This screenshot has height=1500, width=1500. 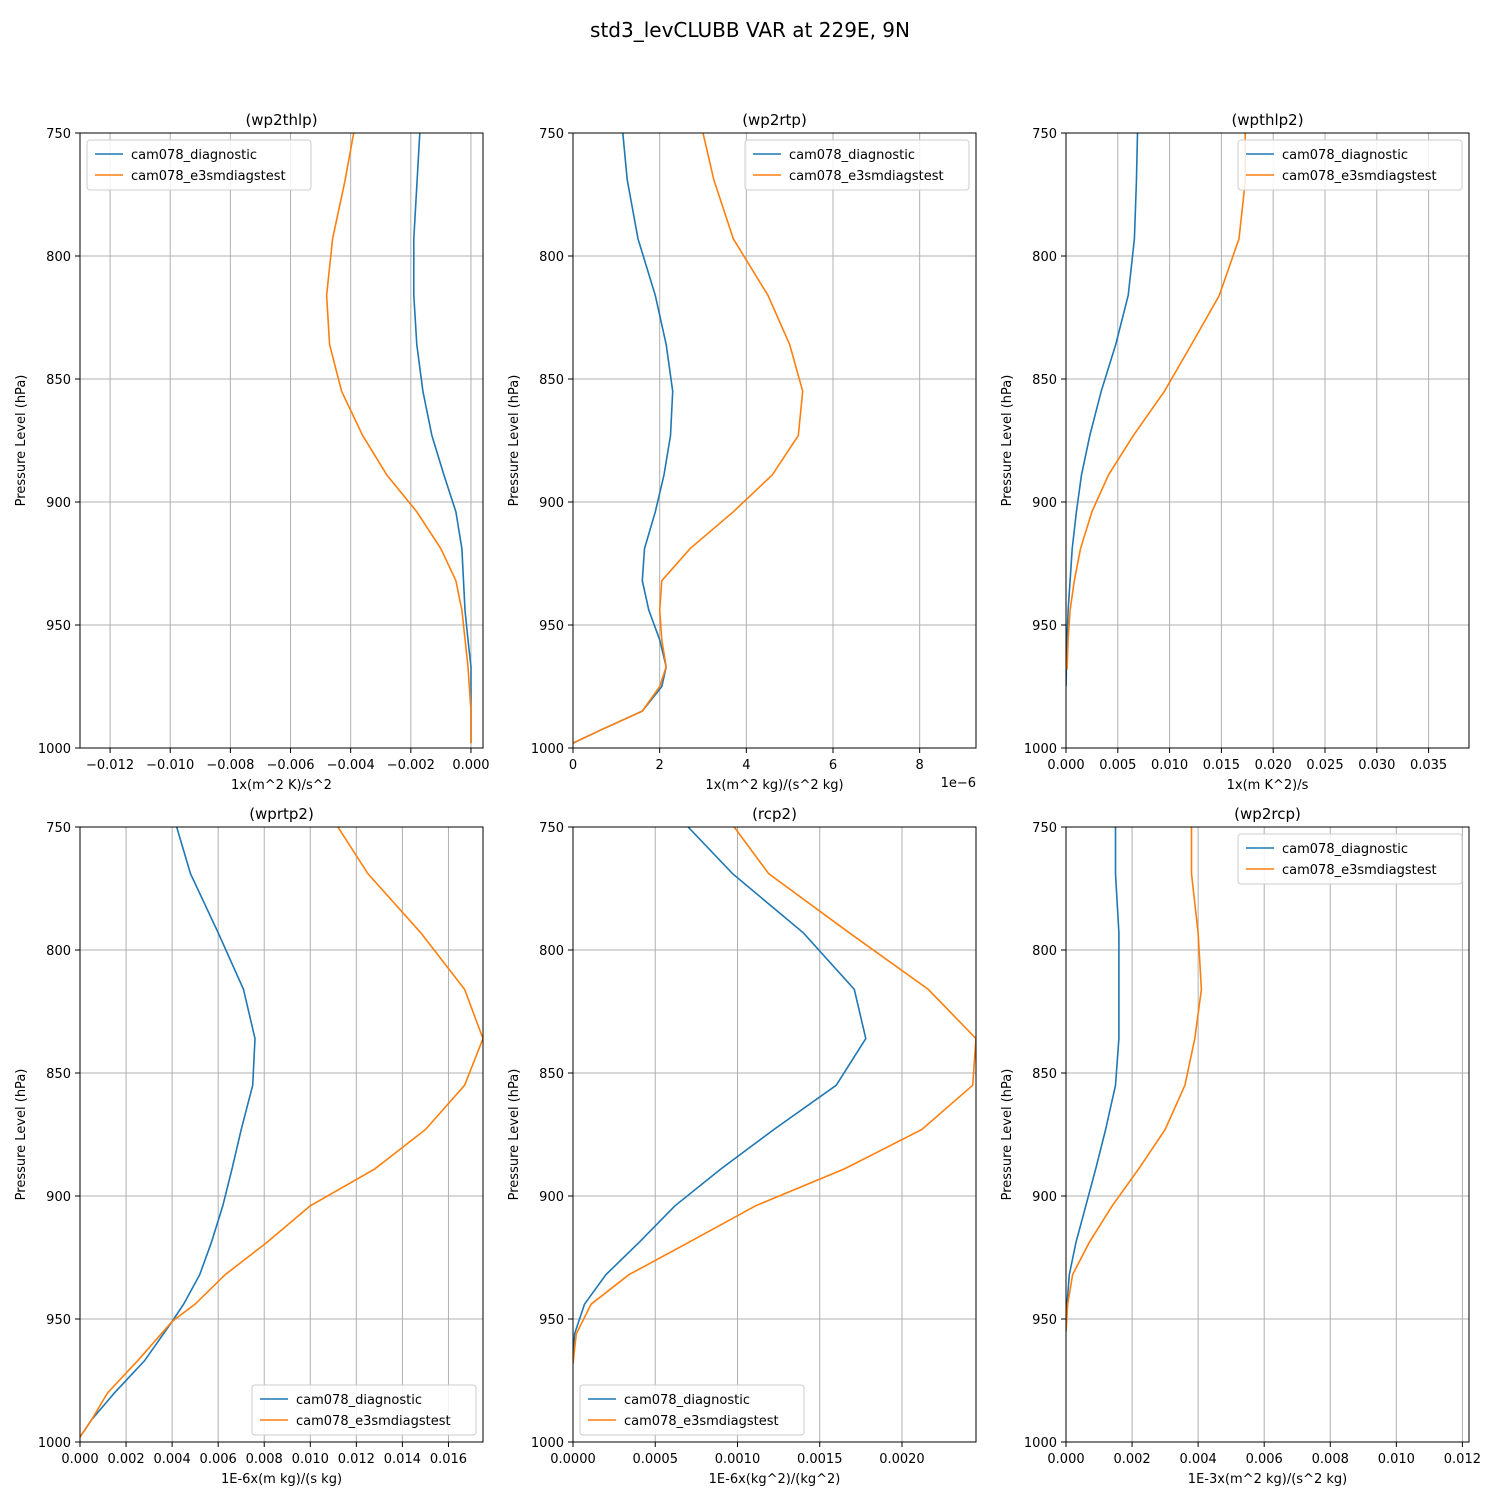 What do you see at coordinates (573, 1459) in the screenshot?
I see `x-tick-label: 0.0000` at bounding box center [573, 1459].